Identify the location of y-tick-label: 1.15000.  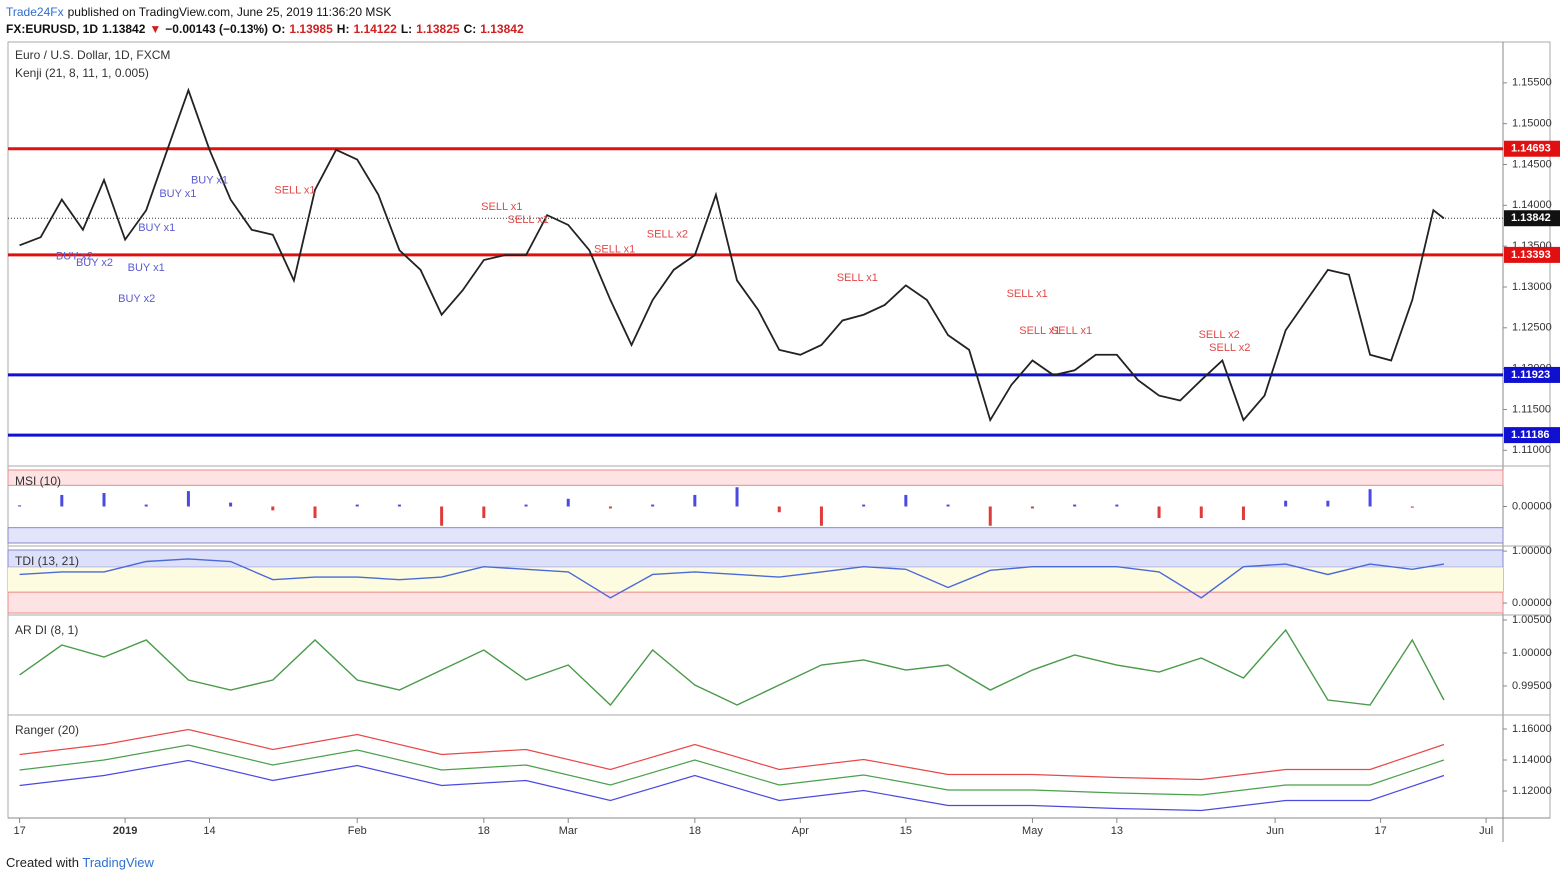
(1532, 124).